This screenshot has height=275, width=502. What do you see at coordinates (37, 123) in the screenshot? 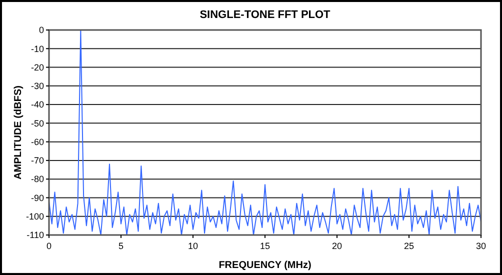
I see `y-tick-label: -50` at bounding box center [37, 123].